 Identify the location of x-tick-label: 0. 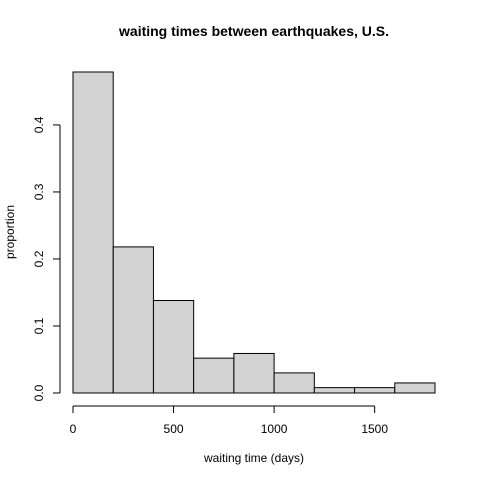
(73, 429).